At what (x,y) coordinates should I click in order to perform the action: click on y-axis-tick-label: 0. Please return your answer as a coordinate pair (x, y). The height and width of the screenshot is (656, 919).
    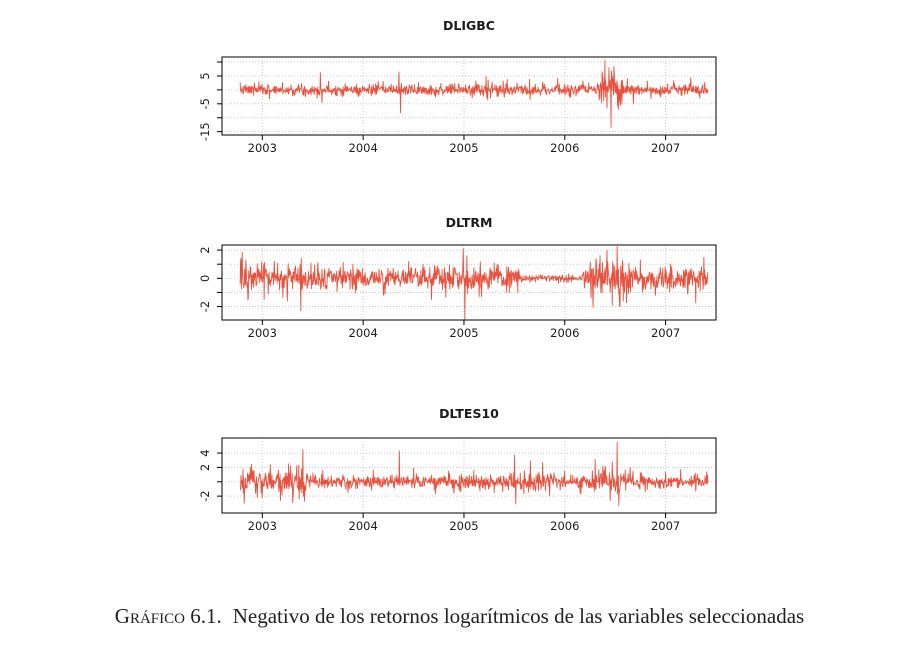
    Looking at the image, I should click on (205, 278).